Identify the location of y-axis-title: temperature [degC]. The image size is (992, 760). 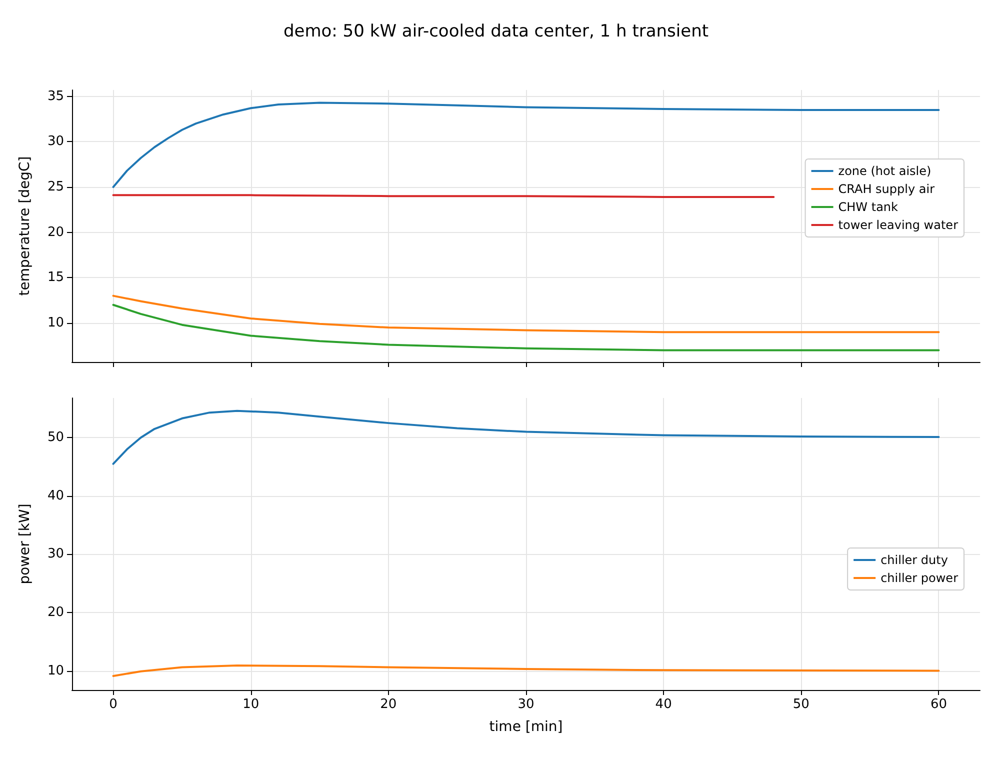
(25, 226).